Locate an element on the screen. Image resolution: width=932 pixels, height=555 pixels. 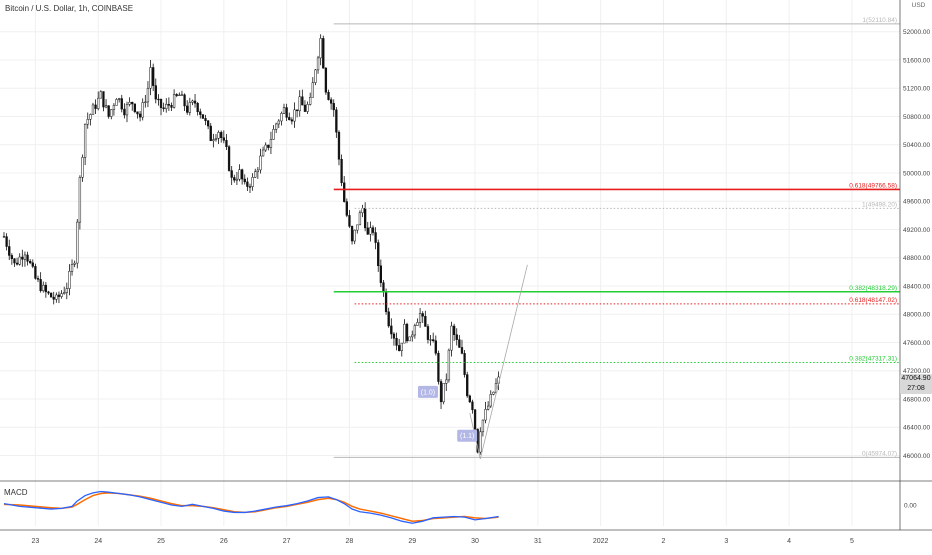
projection is located at coordinates (498, 362).